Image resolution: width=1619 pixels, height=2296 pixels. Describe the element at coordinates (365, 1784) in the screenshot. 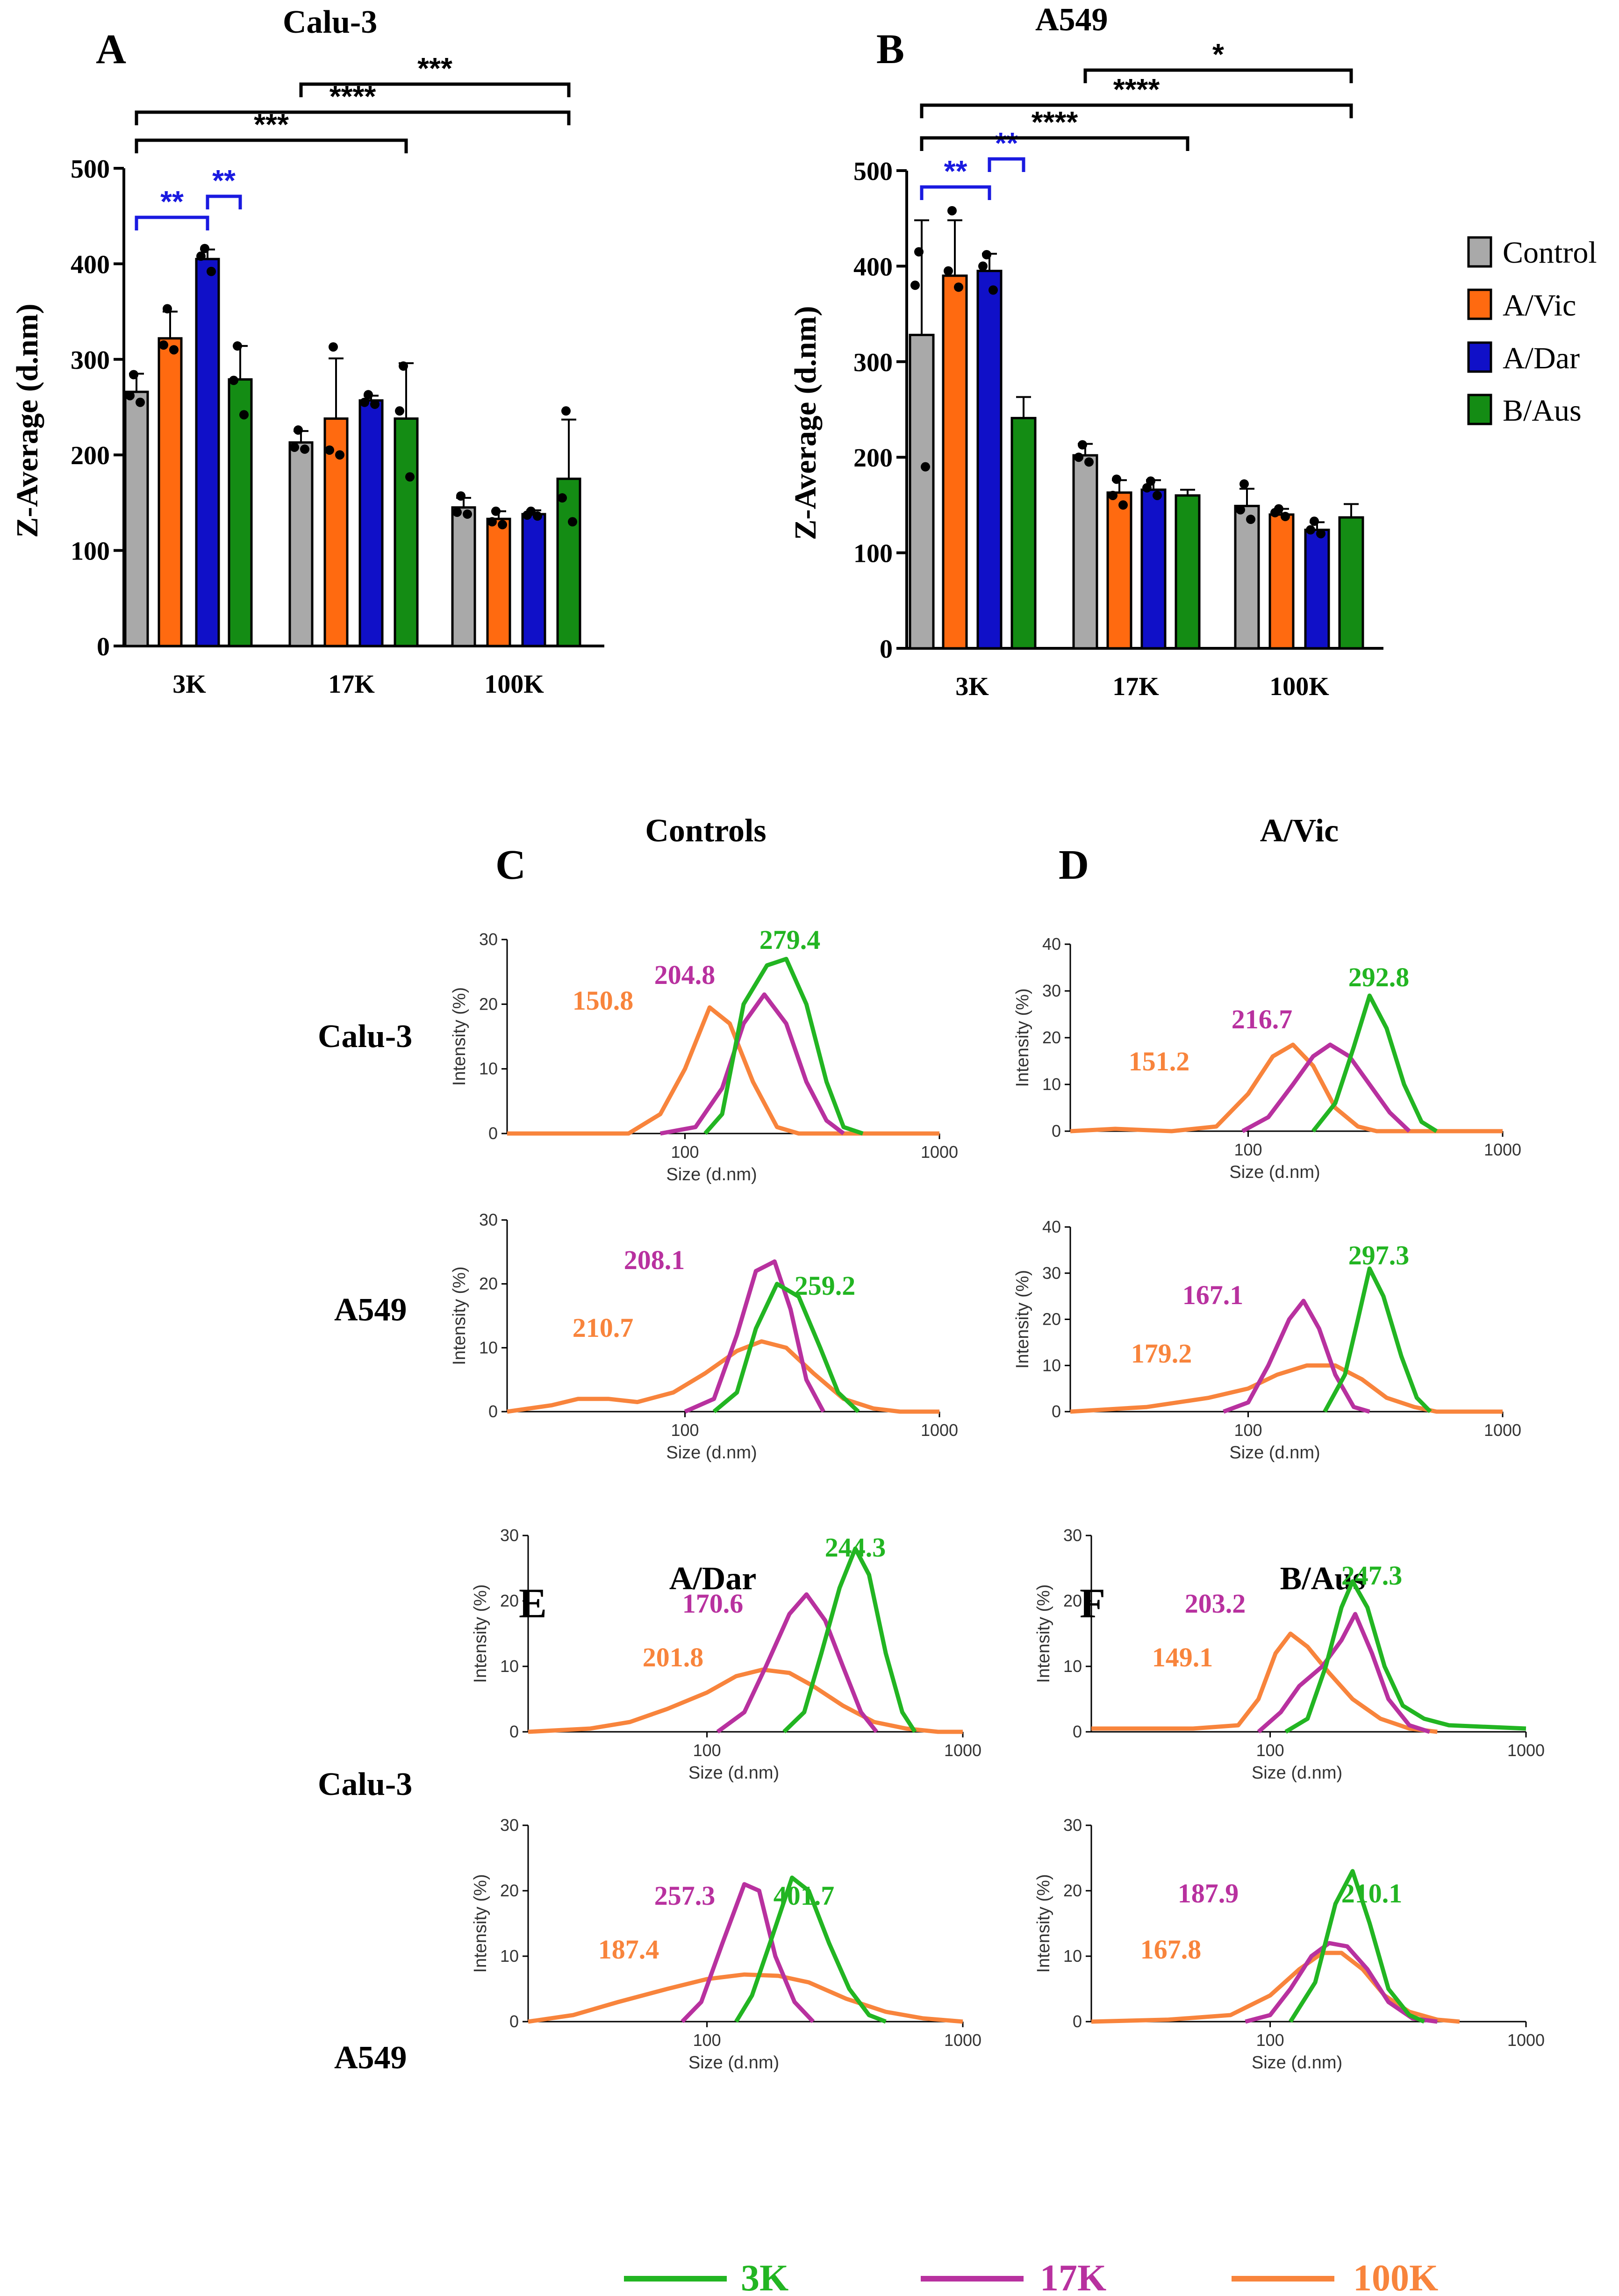

I see `row-label-calu3-bottom: Calu-3` at that location.